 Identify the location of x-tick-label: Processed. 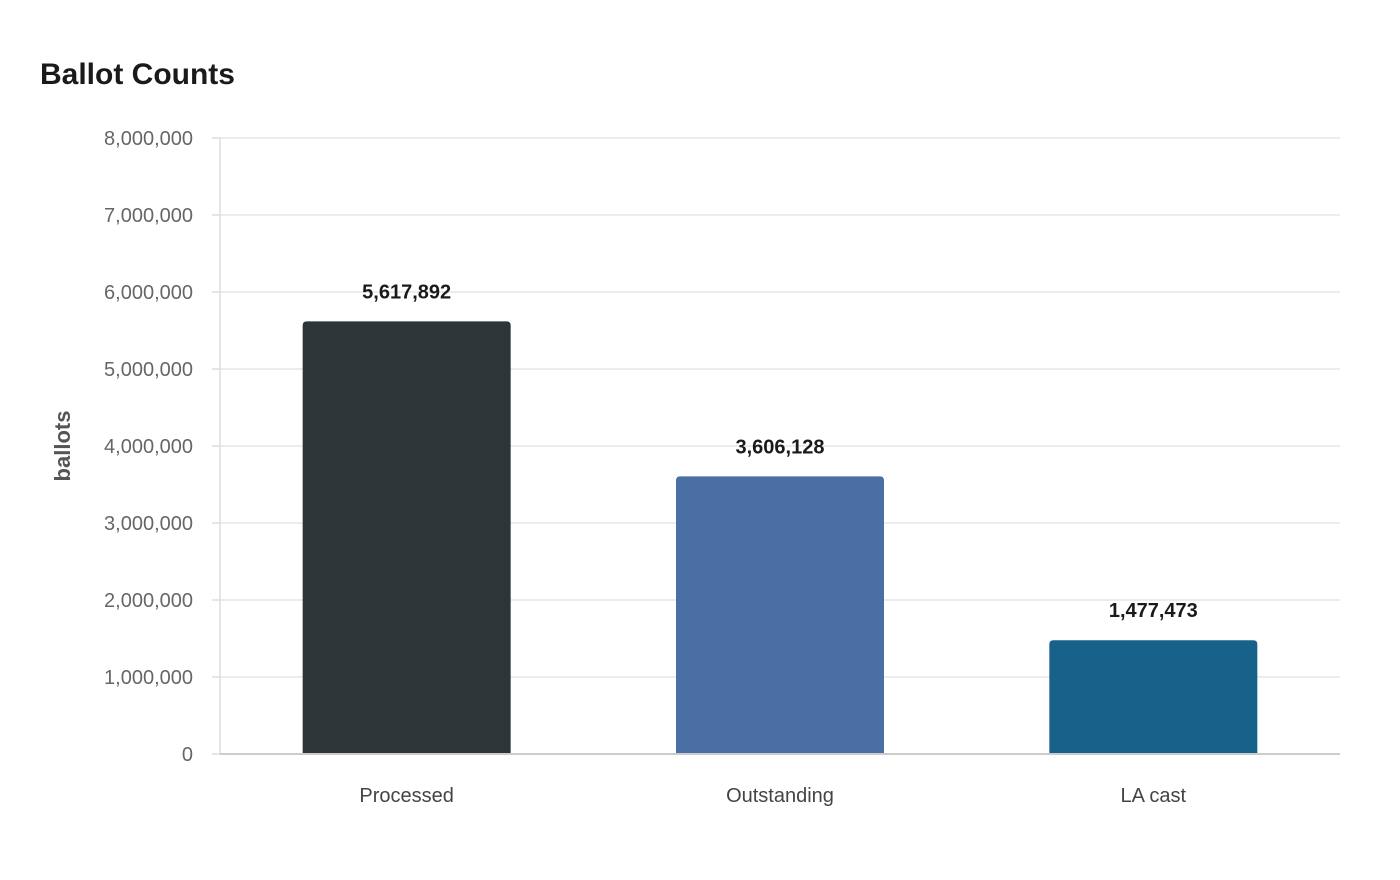
(406, 796).